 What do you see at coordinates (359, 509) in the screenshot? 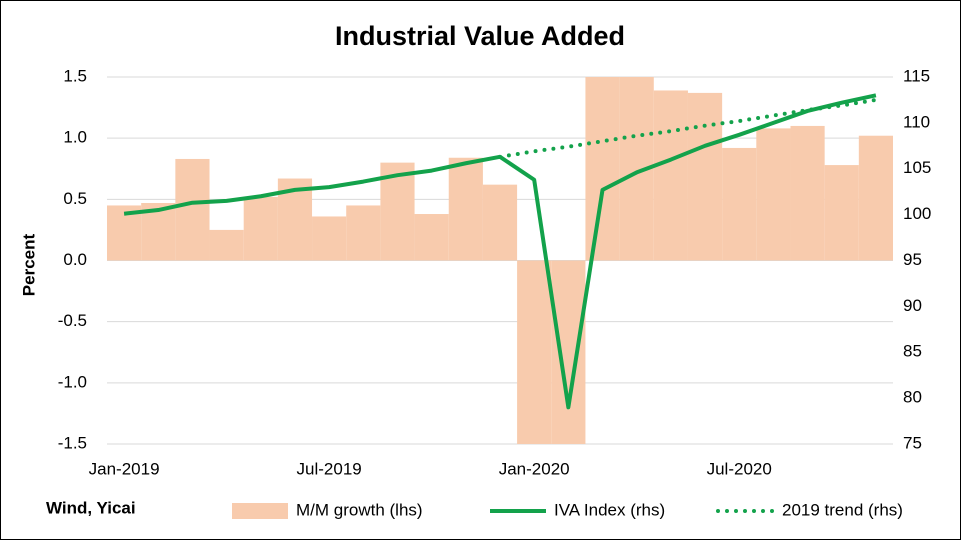
I see `legend-label: M/M growth (lhs)` at bounding box center [359, 509].